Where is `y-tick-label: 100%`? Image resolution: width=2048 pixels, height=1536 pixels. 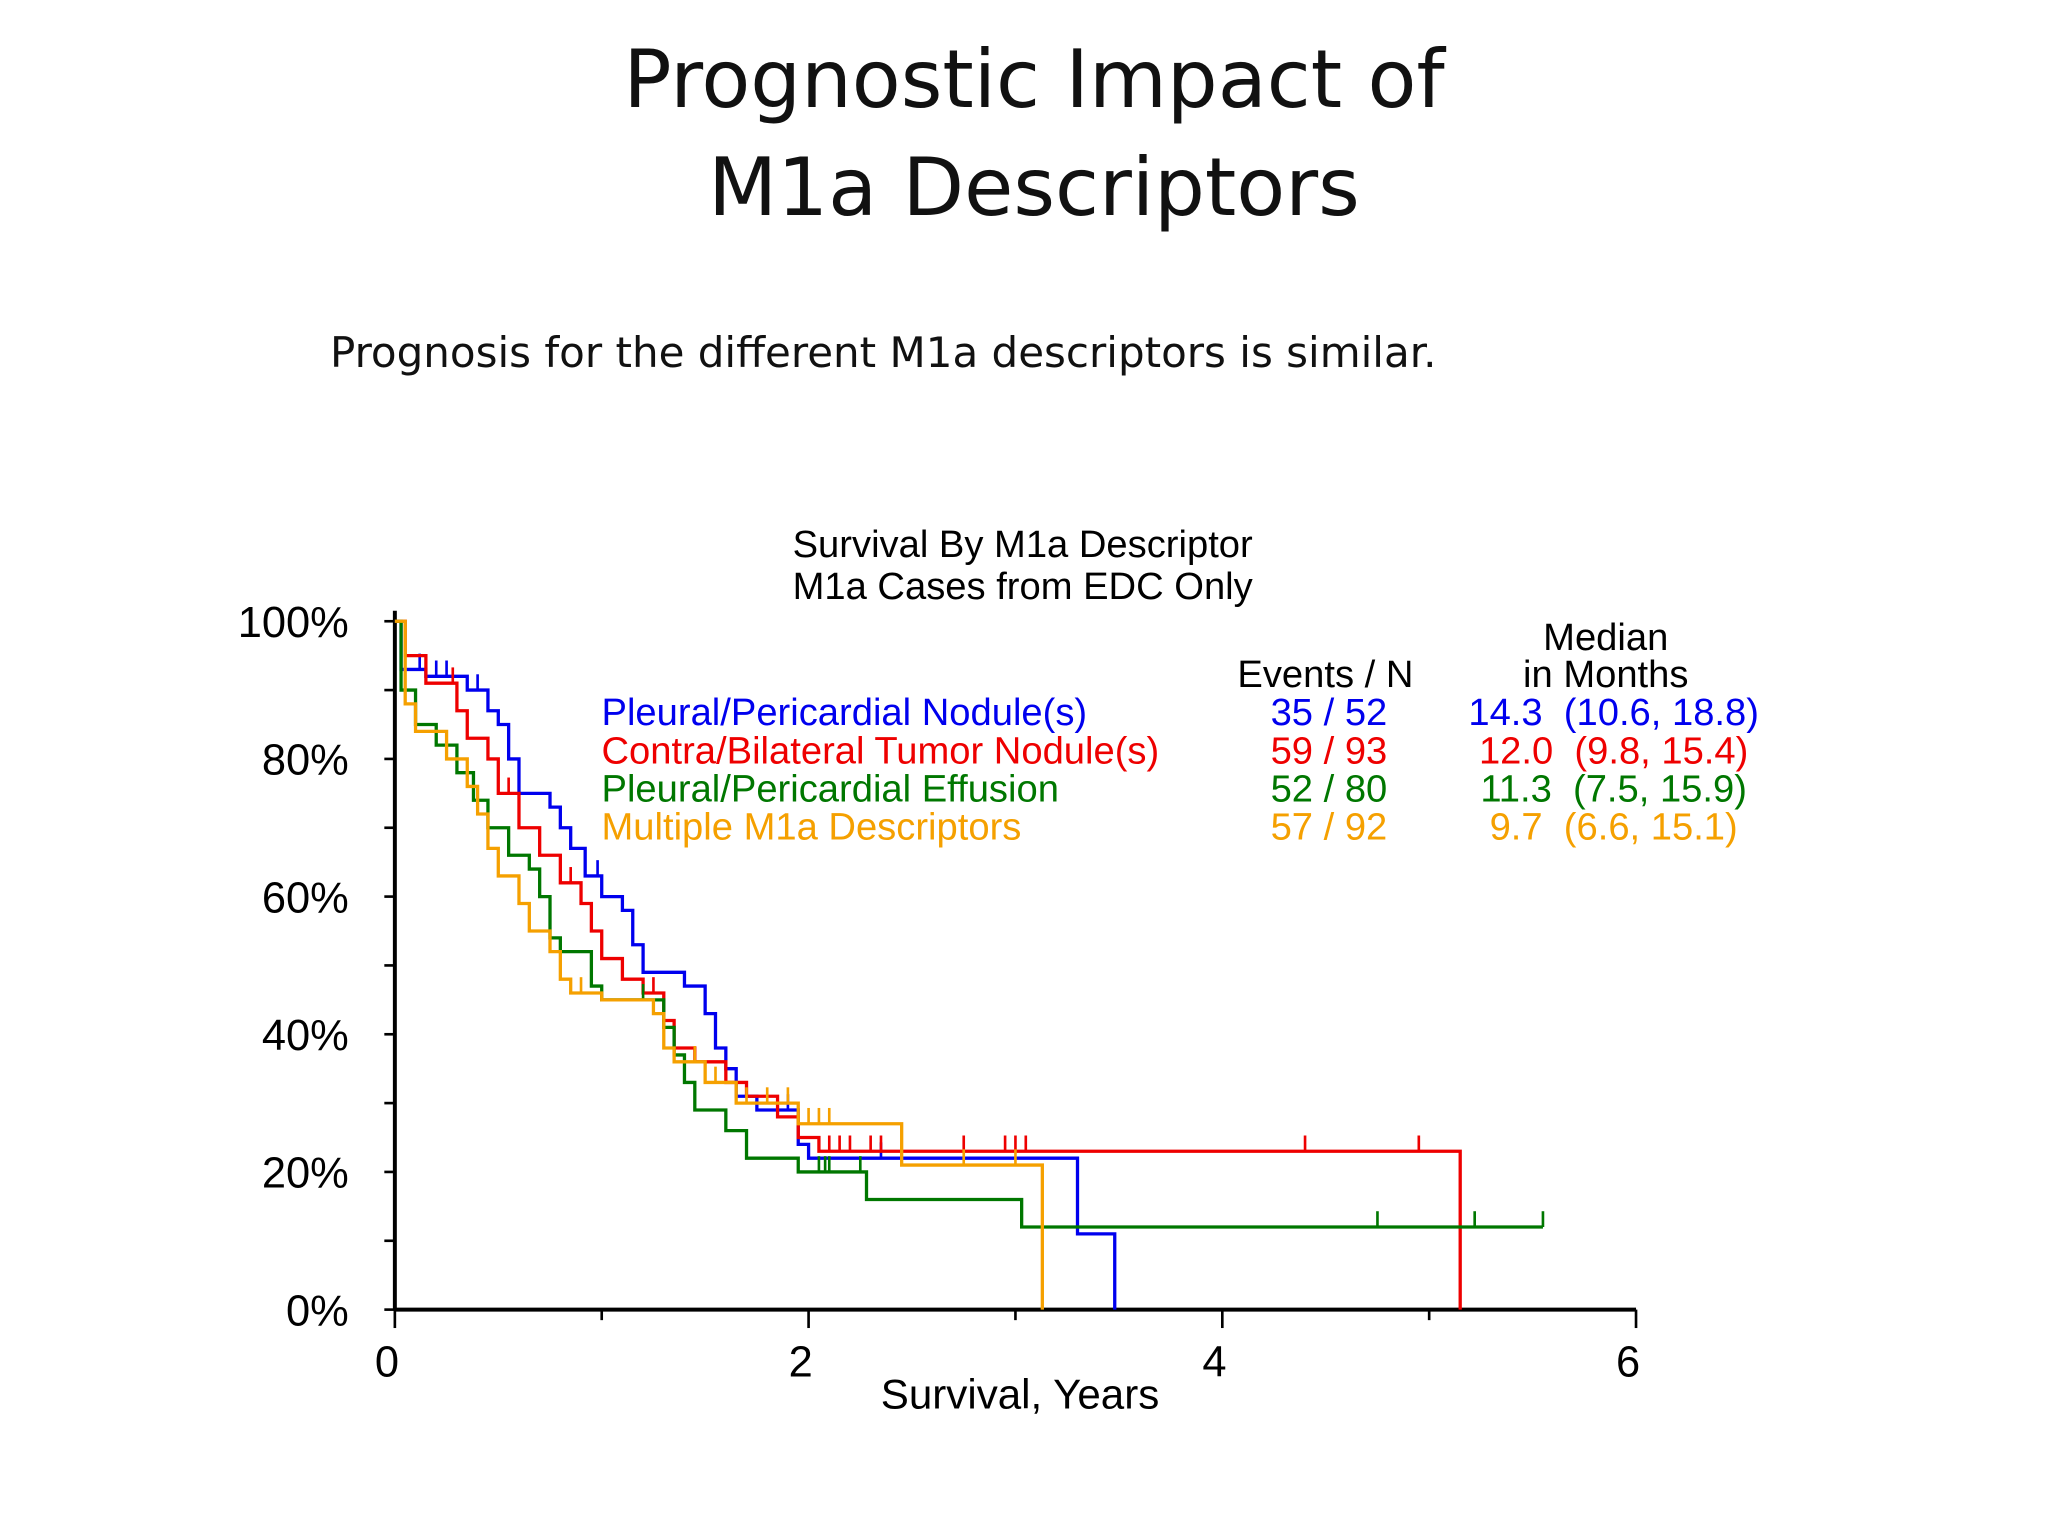 y-tick-label: 100% is located at coordinates (293, 623).